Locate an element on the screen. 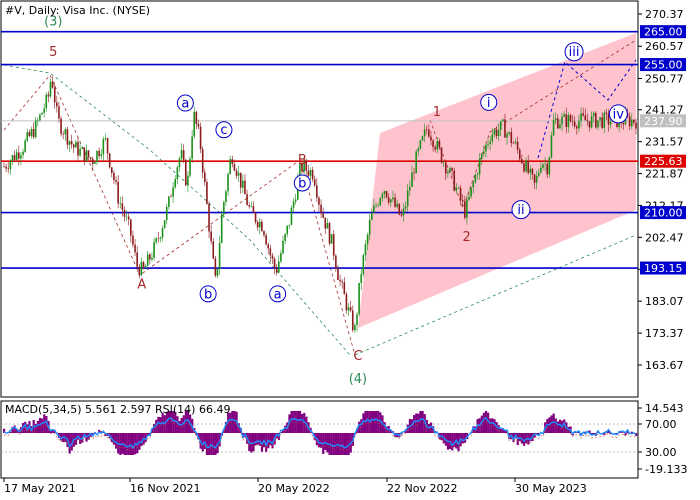 Image resolution: width=700 pixels, height=500 pixels. wave-text: (4) is located at coordinates (358, 379).